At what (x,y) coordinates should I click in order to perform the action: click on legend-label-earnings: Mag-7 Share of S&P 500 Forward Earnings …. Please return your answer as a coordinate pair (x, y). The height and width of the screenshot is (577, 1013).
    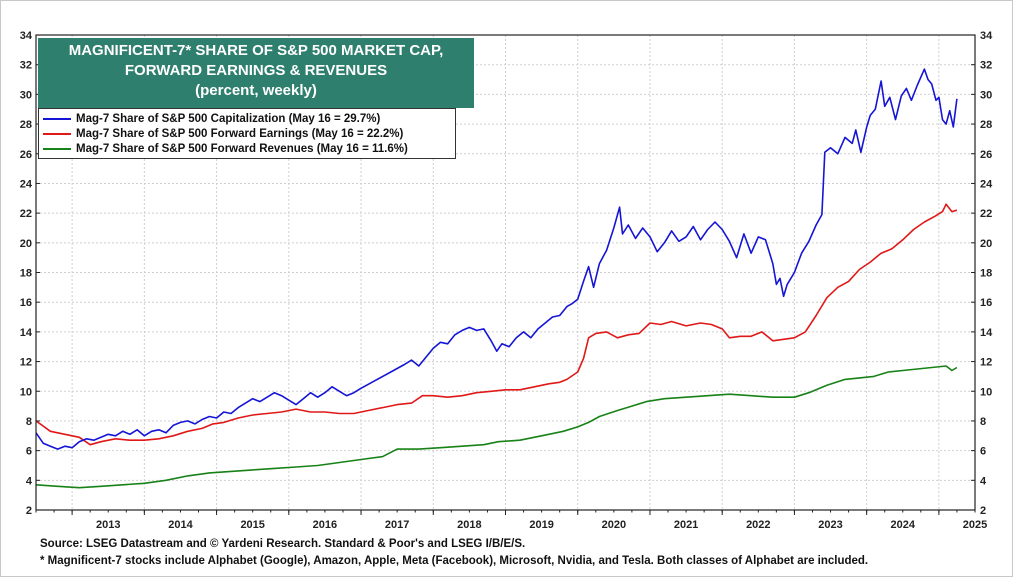
    Looking at the image, I should click on (240, 133).